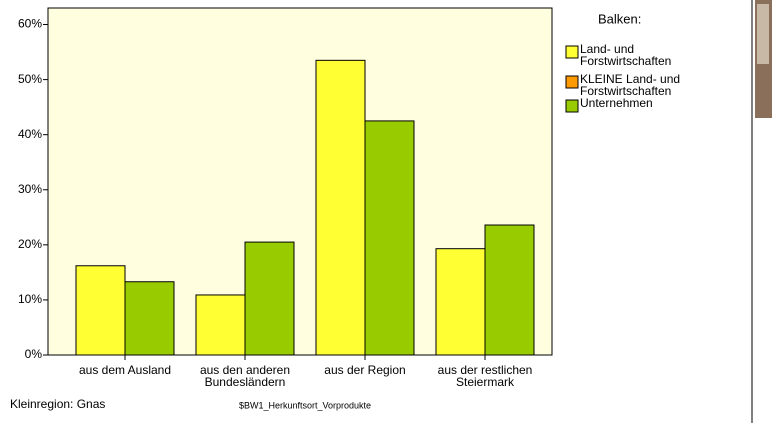  What do you see at coordinates (30, 189) in the screenshot?
I see `y-tick-label: 30%` at bounding box center [30, 189].